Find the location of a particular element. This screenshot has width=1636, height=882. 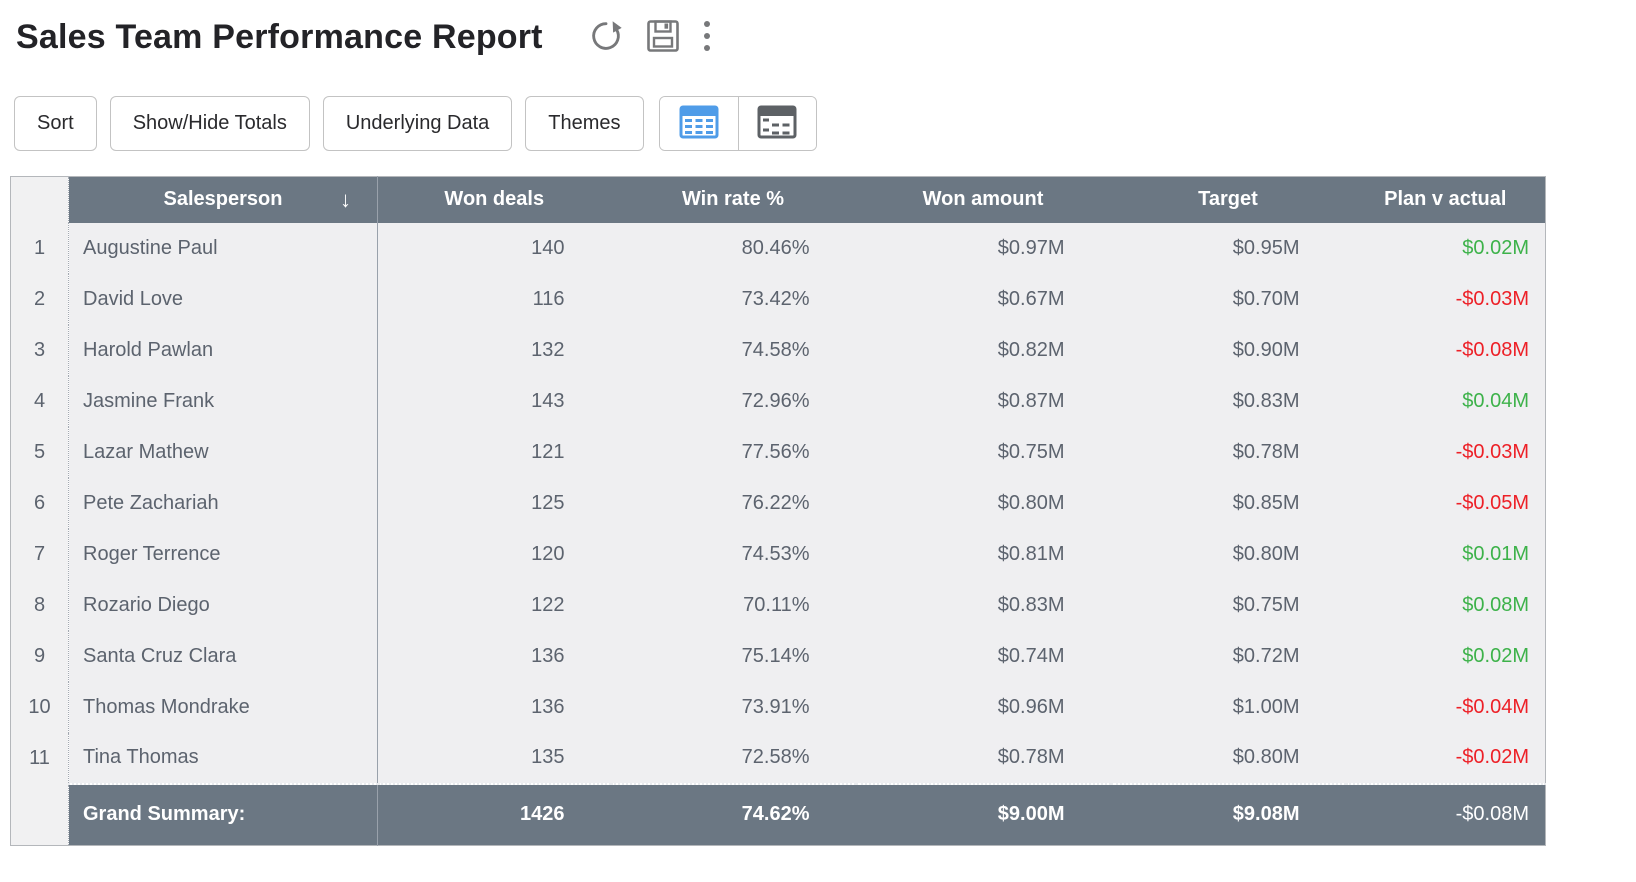

cell-win-rate: 74.58% is located at coordinates (733, 350).